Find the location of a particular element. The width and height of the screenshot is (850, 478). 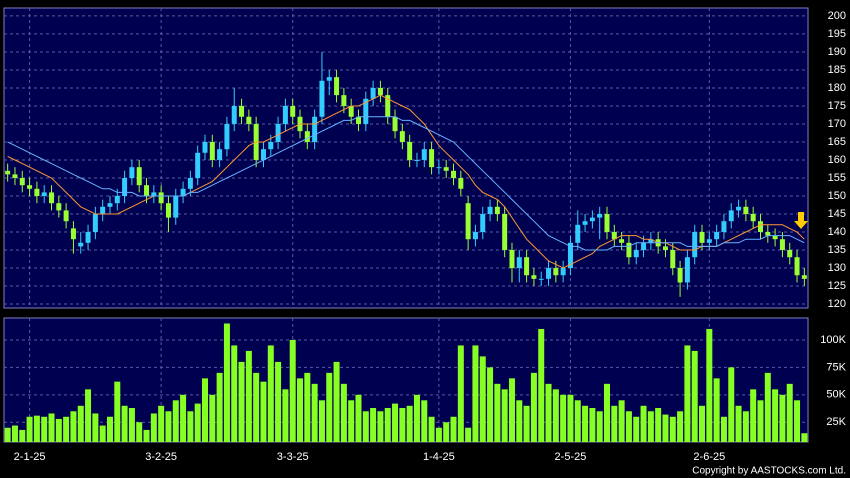

y-tick-label: 125 is located at coordinates (837, 286).